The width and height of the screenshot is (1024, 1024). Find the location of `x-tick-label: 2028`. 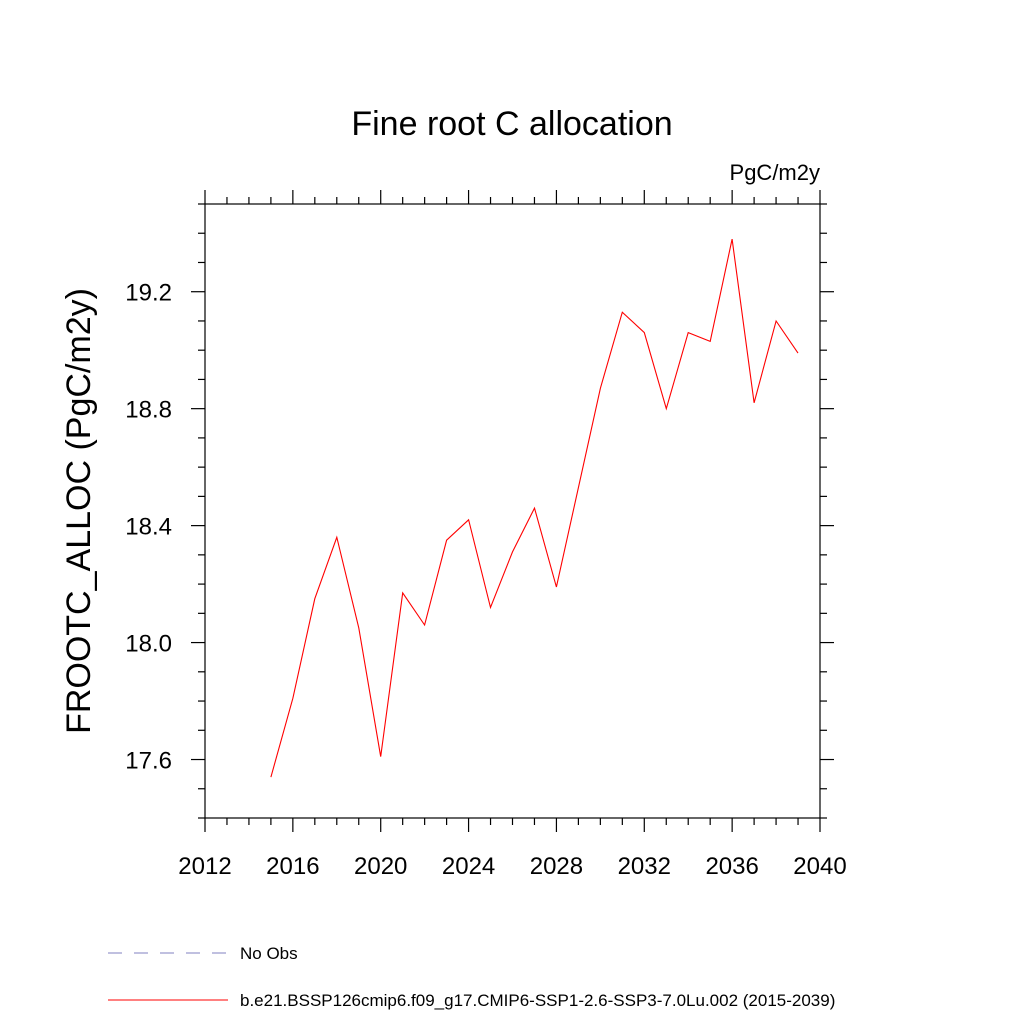

x-tick-label: 2028 is located at coordinates (556, 866).